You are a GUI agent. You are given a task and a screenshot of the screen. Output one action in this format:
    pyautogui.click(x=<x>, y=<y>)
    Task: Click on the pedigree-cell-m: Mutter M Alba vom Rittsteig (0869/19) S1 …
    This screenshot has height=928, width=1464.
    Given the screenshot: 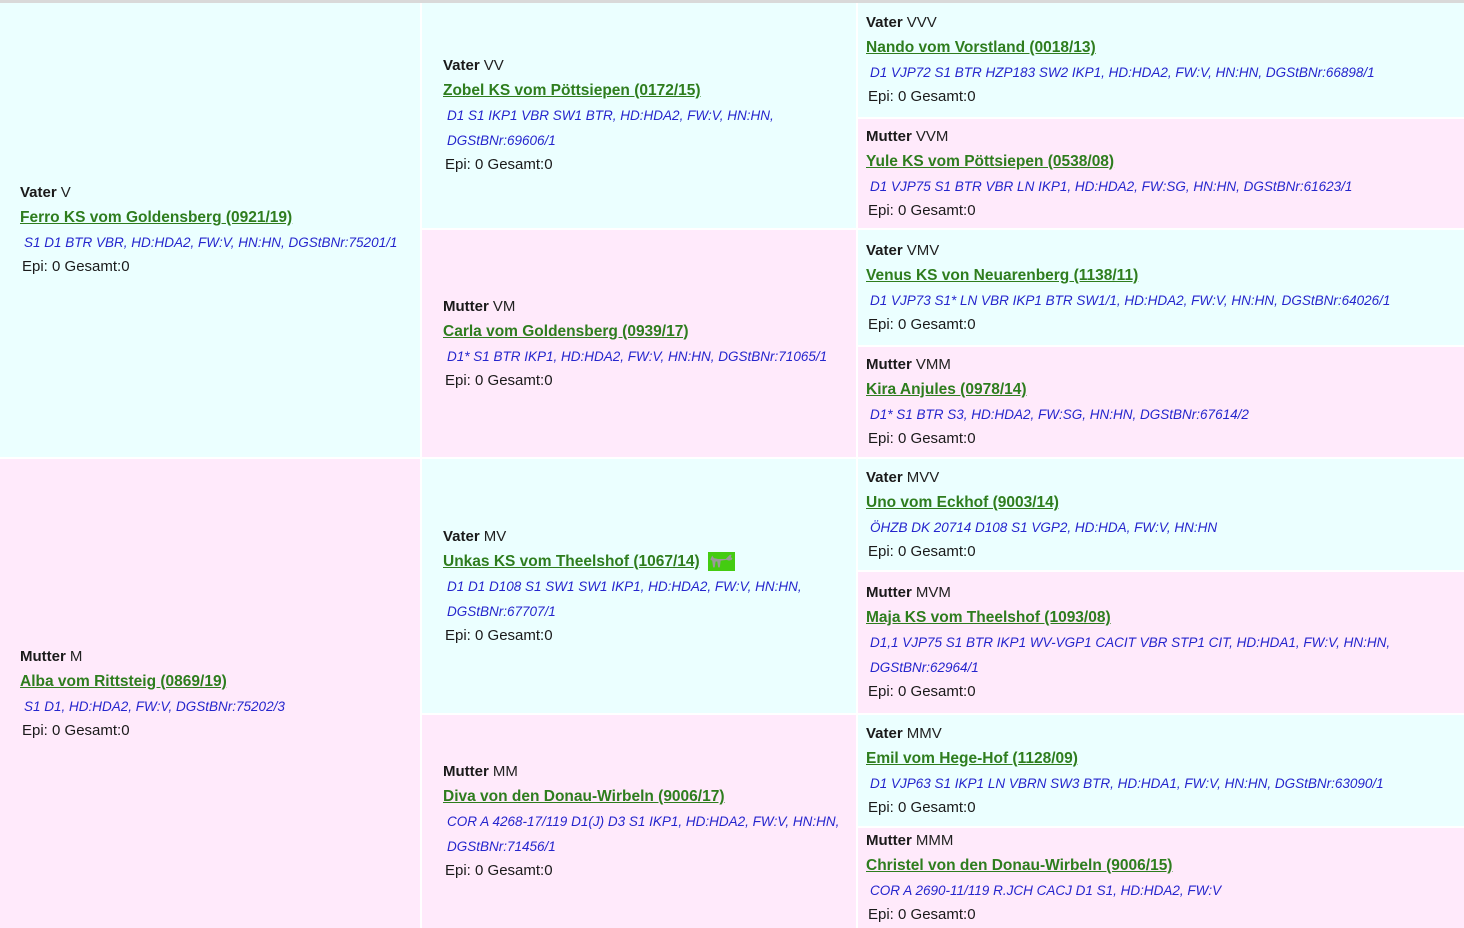 What is the action you would take?
    pyautogui.click(x=210, y=693)
    